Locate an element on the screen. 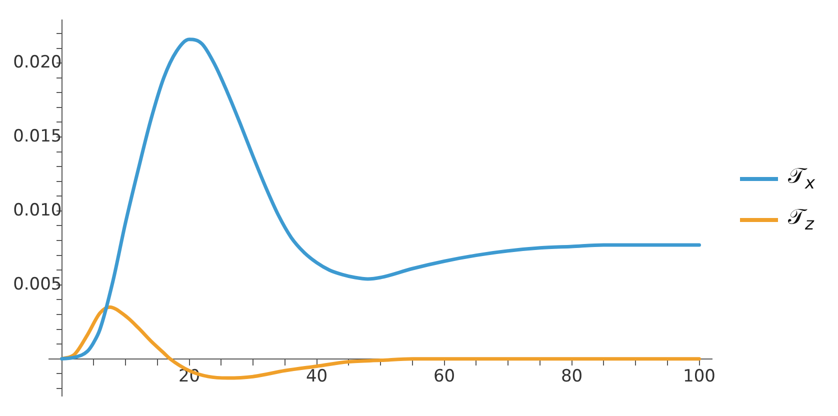 The height and width of the screenshot is (416, 838). y-tick-label: 0.020 is located at coordinates (37, 62).